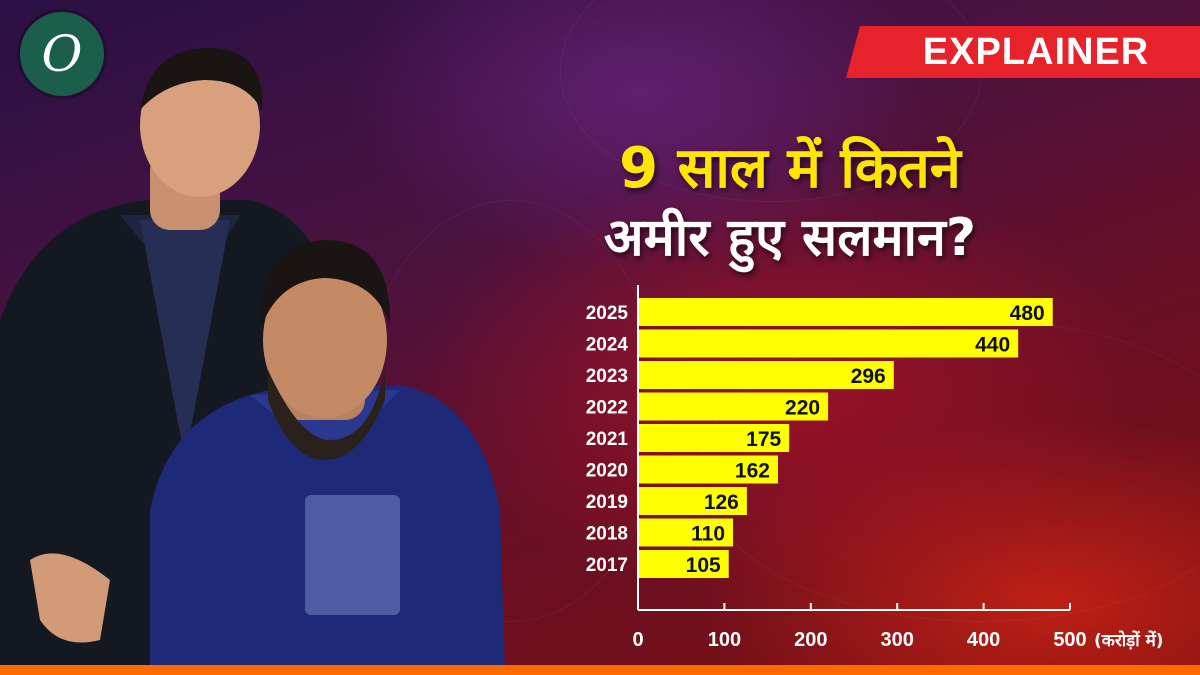 The height and width of the screenshot is (675, 1200). I want to click on bar-2024, so click(828, 343).